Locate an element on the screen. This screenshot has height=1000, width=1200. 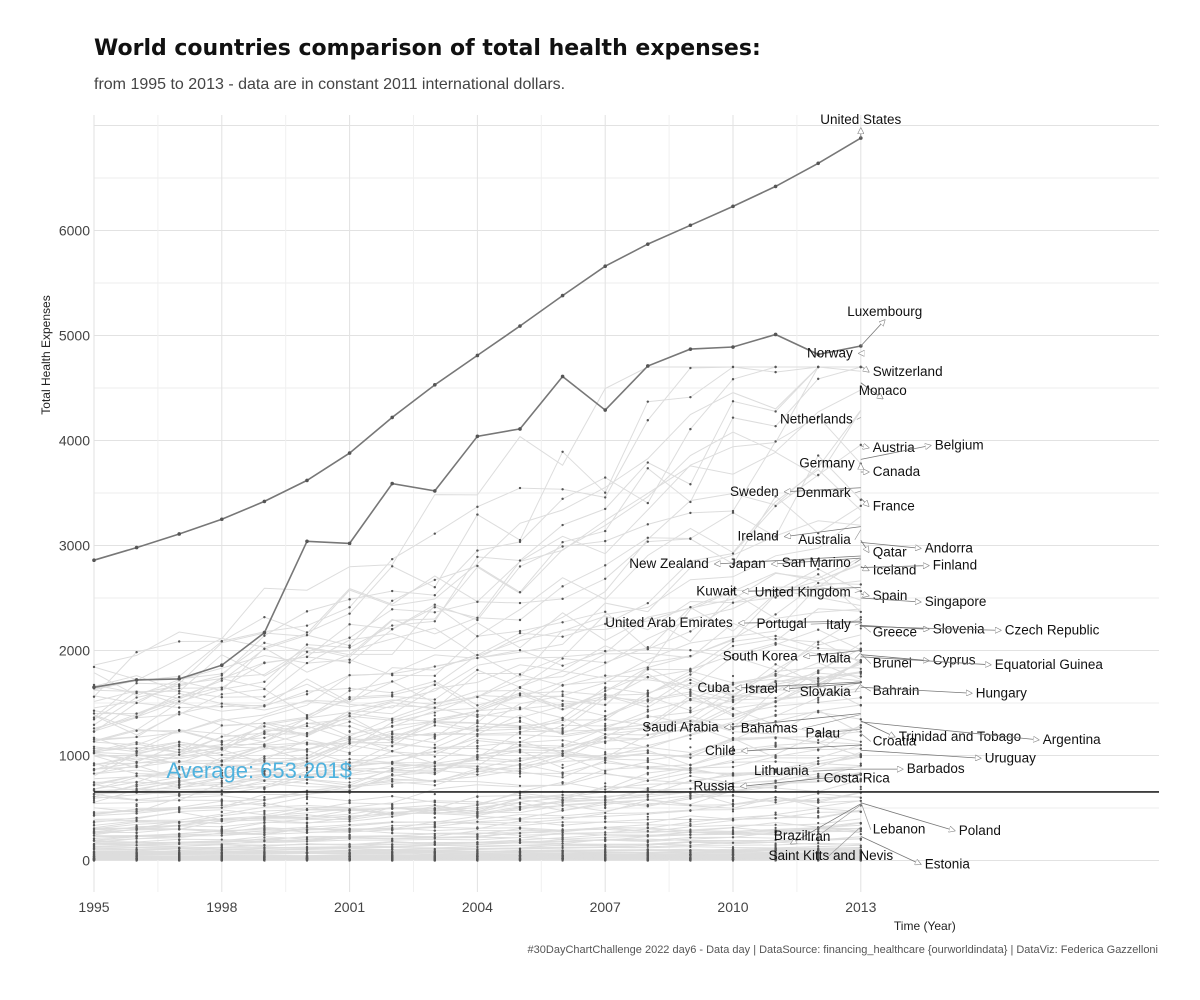
country-label: New Zealand is located at coordinates (669, 563).